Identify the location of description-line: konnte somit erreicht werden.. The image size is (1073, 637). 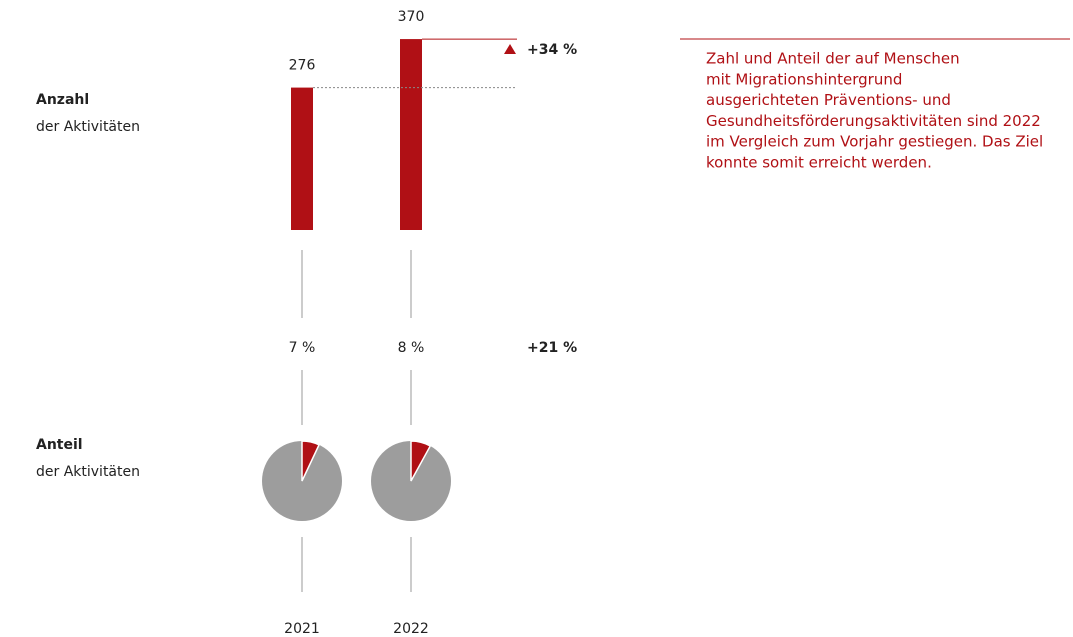
(819, 163).